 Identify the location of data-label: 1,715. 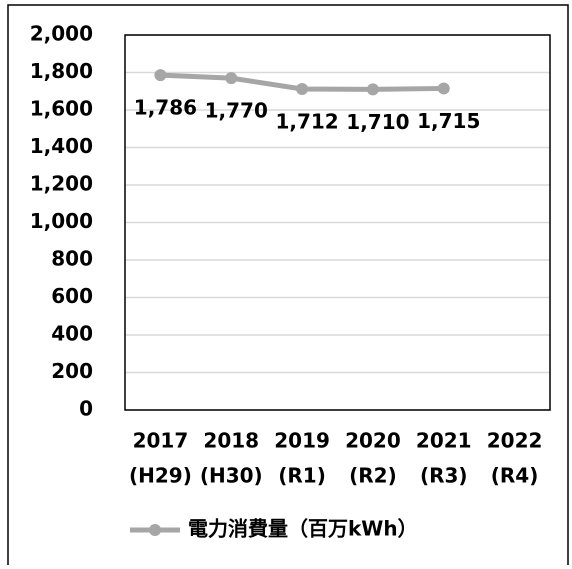
(448, 121).